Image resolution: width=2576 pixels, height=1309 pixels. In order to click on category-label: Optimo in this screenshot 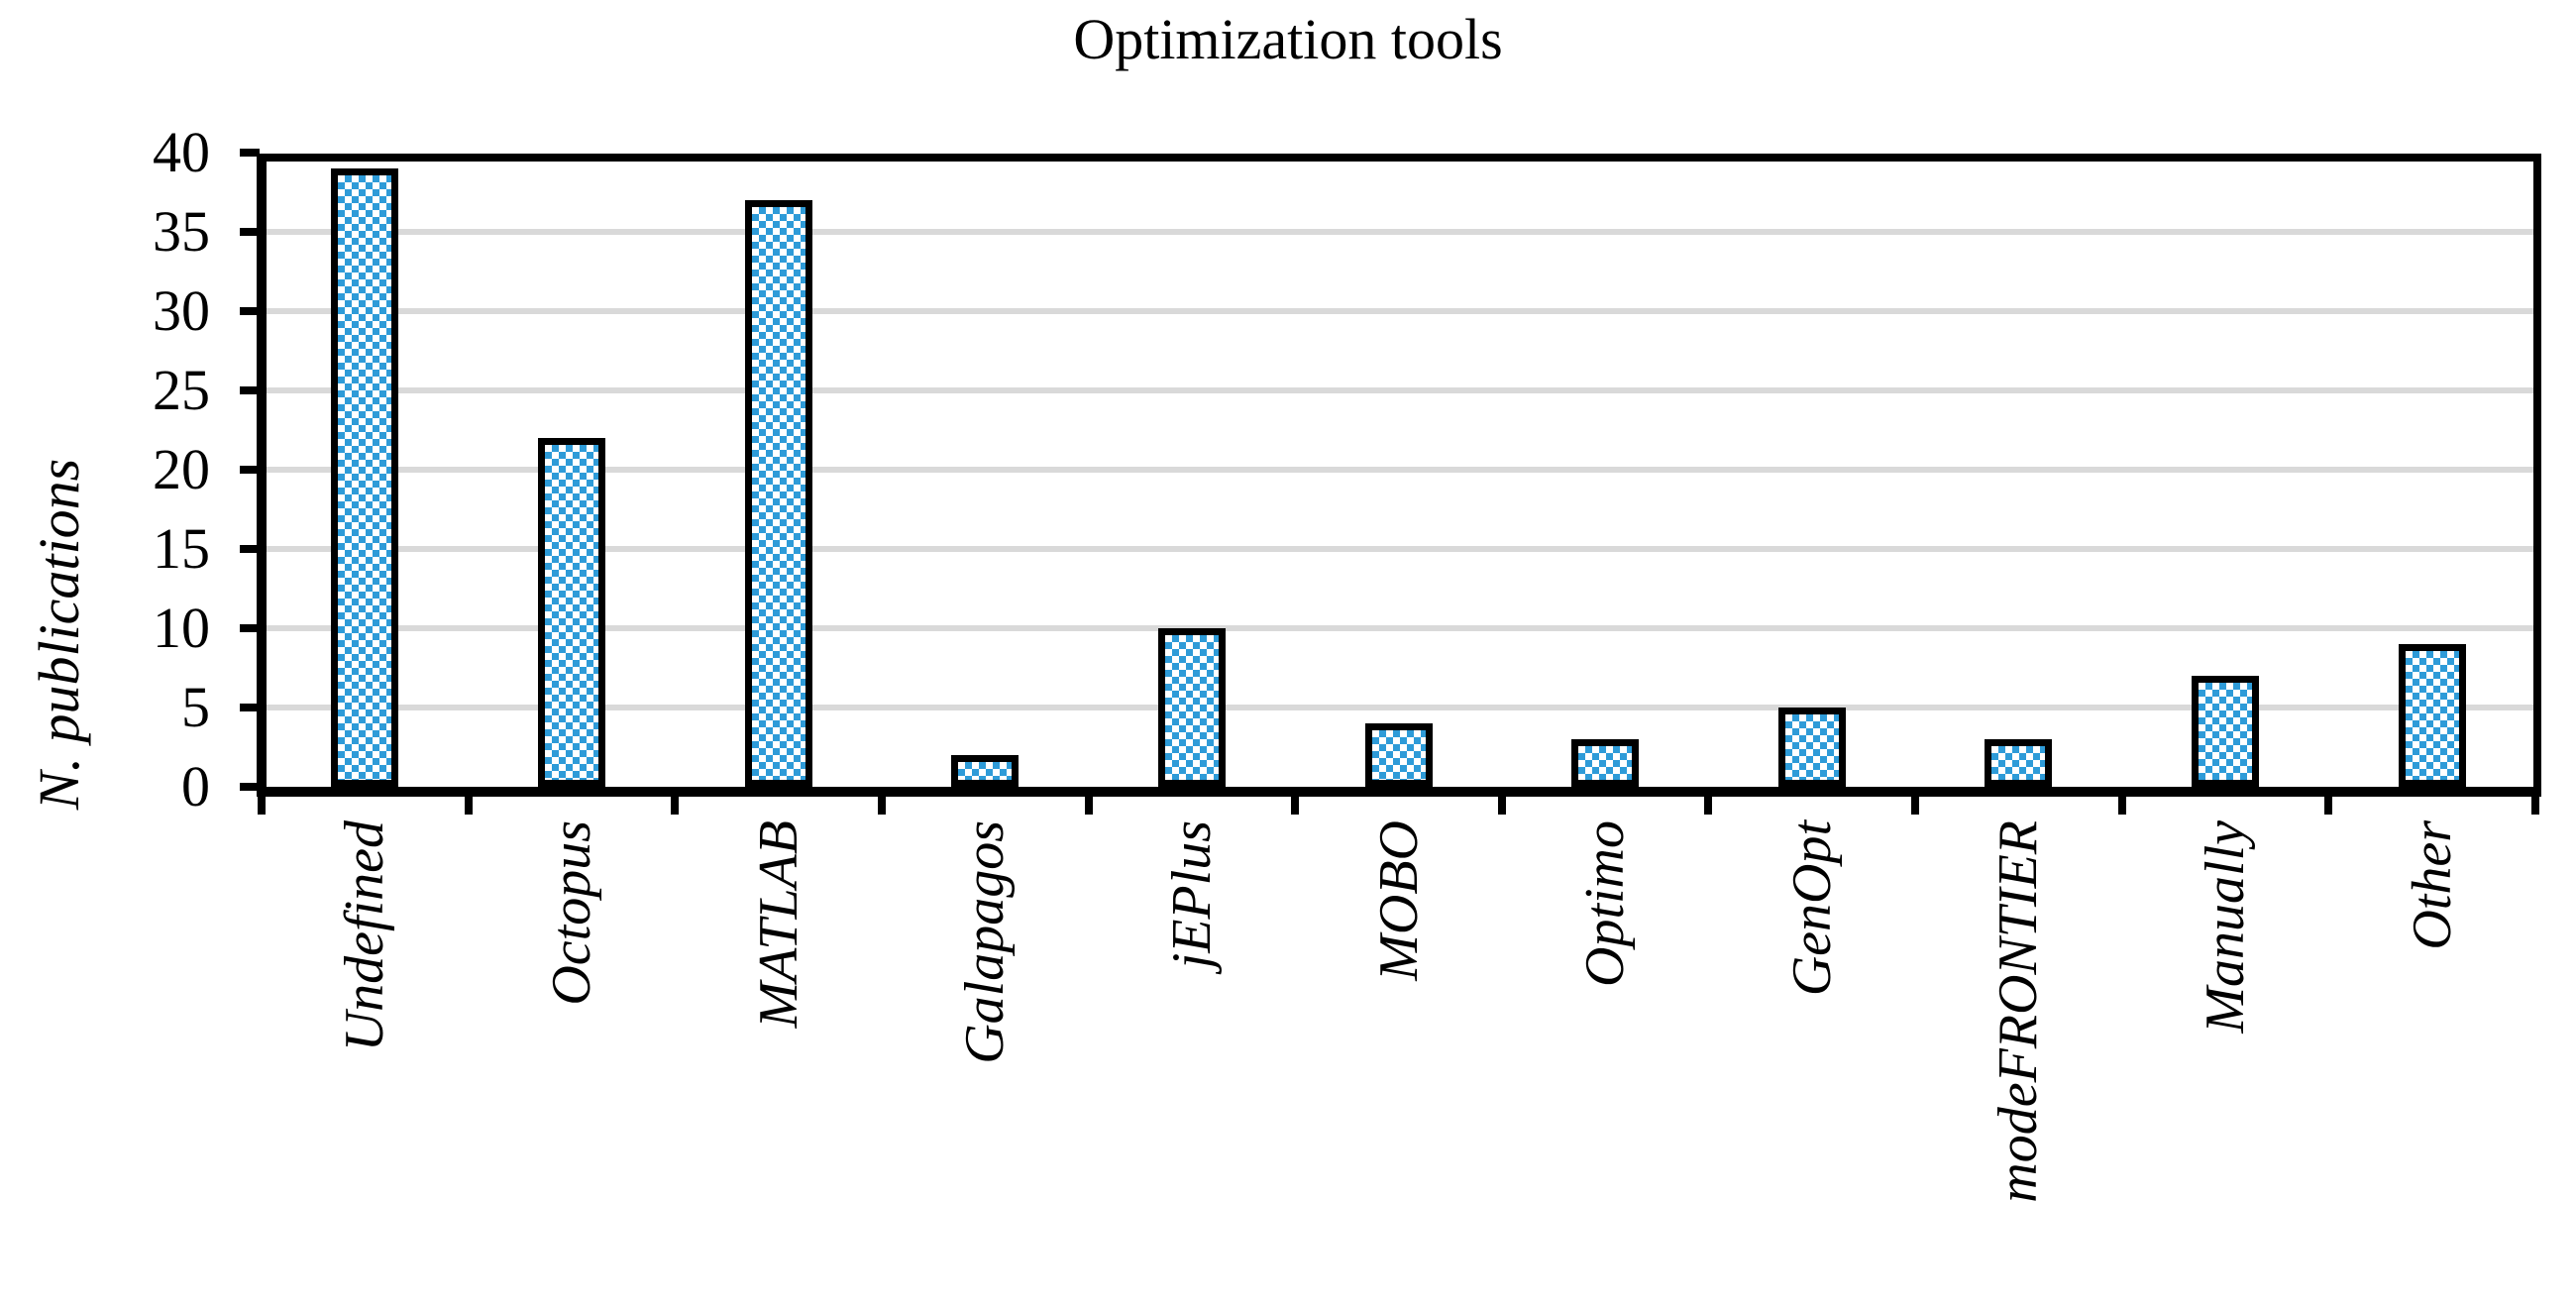, I will do `click(1605, 903)`.